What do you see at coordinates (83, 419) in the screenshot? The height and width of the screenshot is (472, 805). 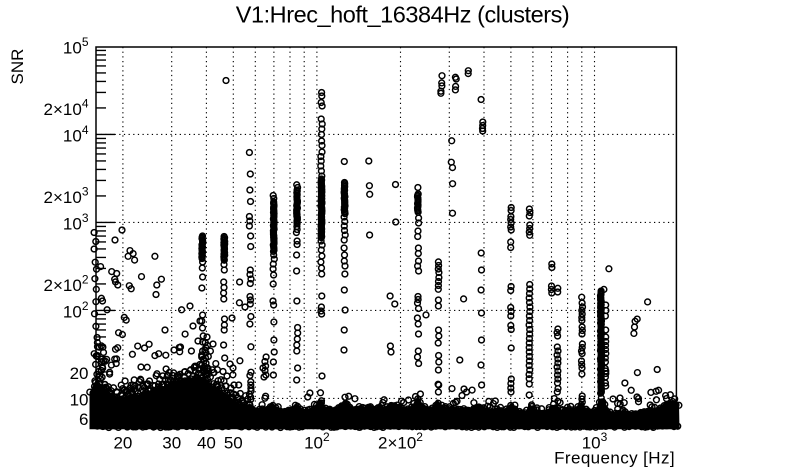 I see `svg-text: 6` at bounding box center [83, 419].